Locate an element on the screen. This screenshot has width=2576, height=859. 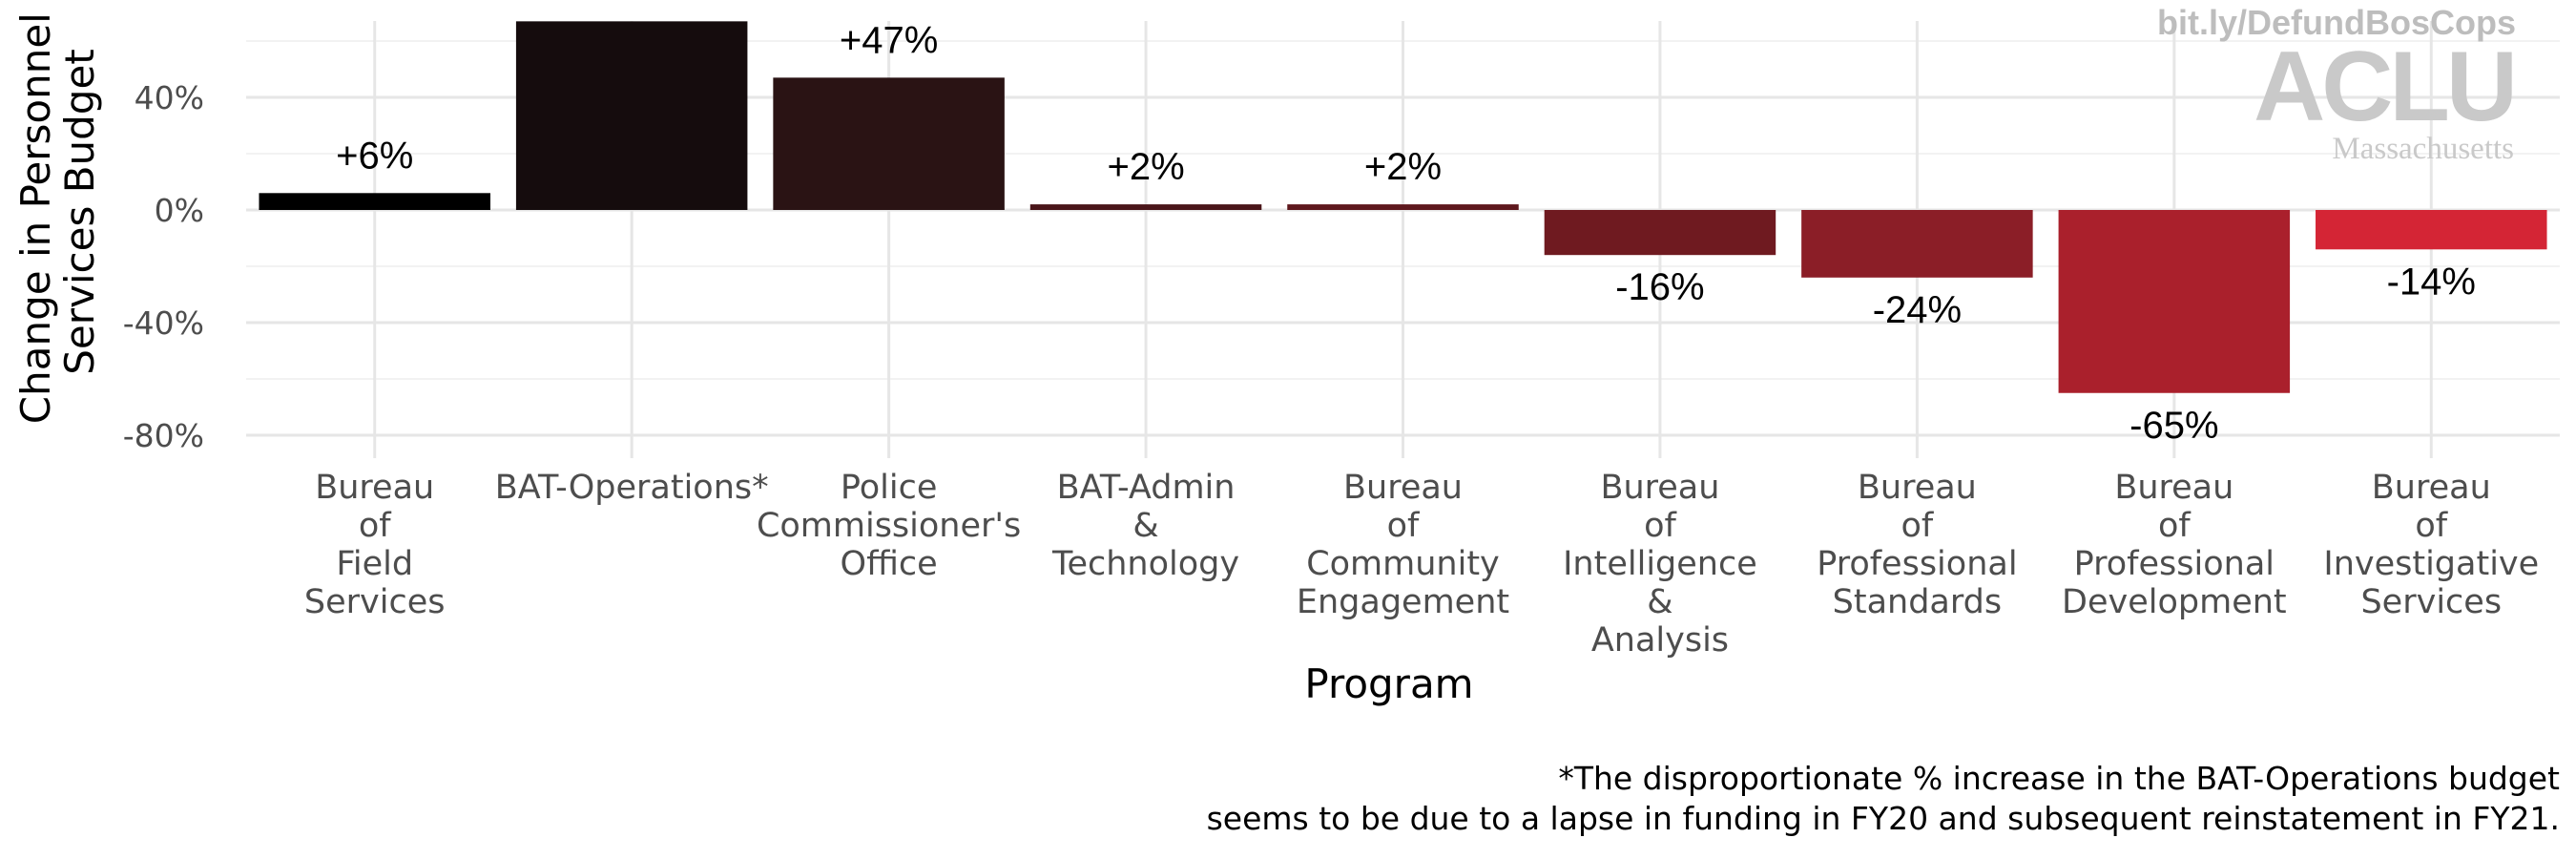
x-axis-title: Program is located at coordinates (1388, 683).